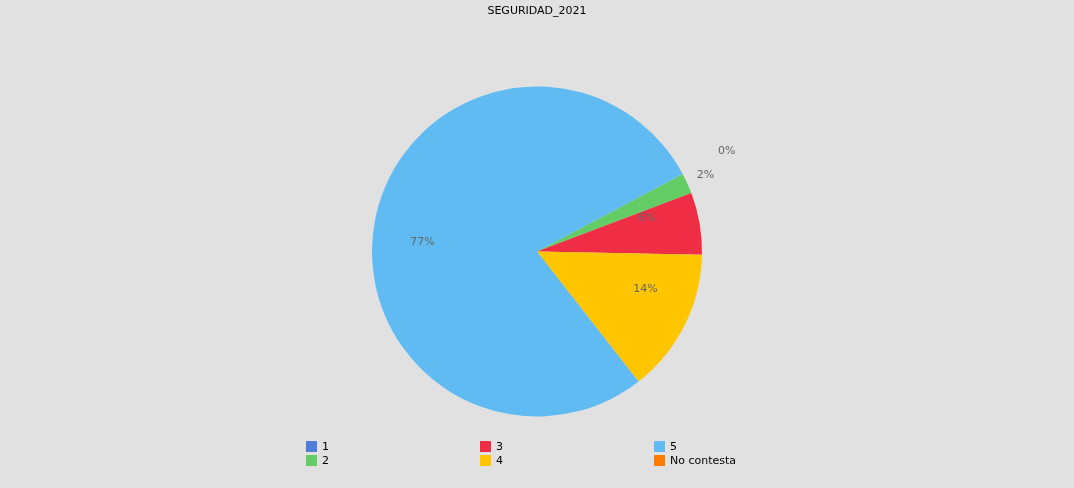 Image resolution: width=1074 pixels, height=488 pixels. Describe the element at coordinates (537, 10) in the screenshot. I see `chart-title: SEGURIDAD_2021` at that location.